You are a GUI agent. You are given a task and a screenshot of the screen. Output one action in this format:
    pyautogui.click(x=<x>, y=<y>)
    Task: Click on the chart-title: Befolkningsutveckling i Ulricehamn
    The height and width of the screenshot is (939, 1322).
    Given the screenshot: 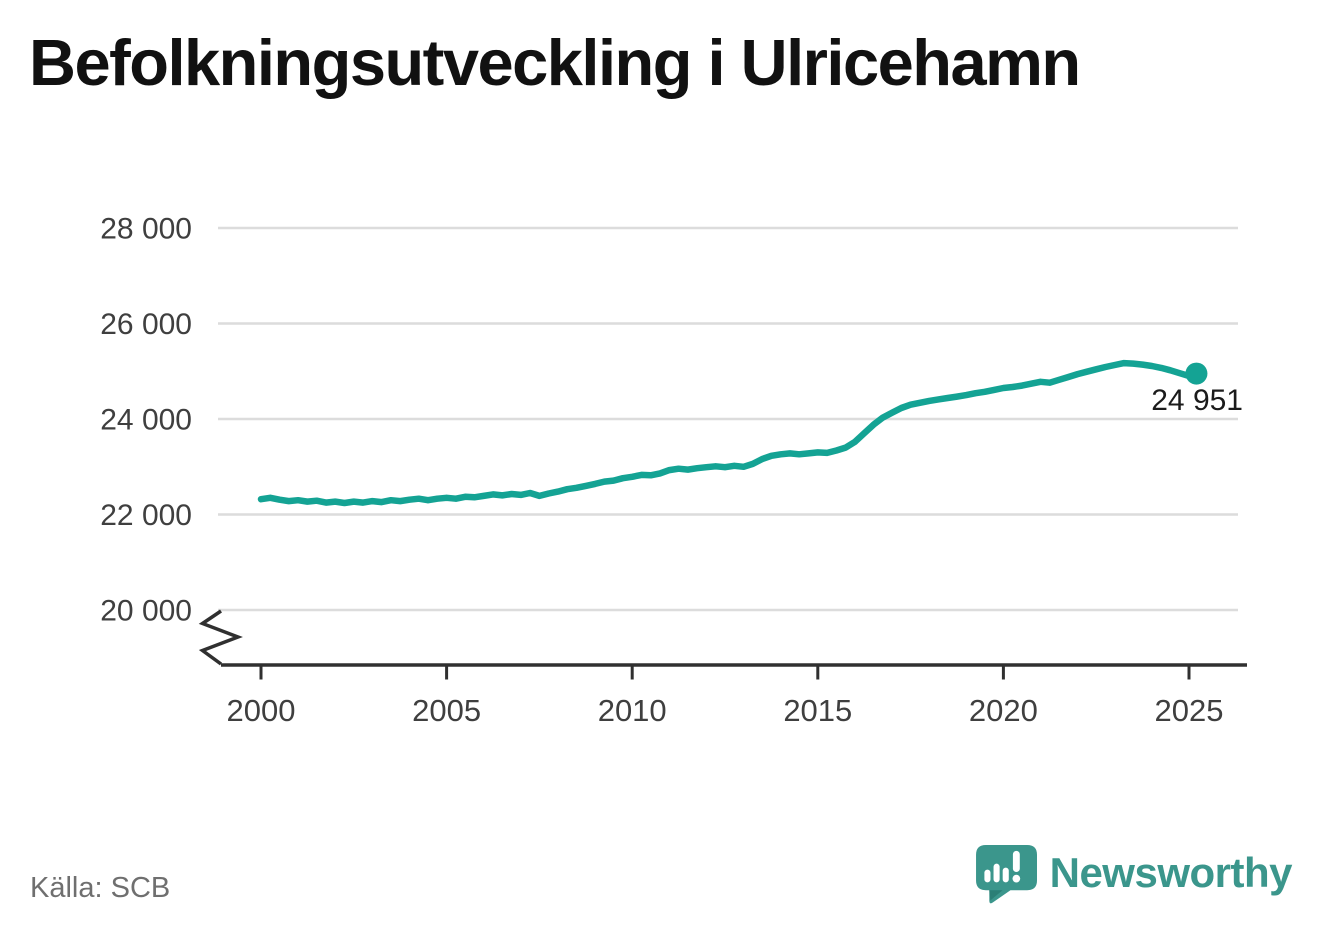 What is the action you would take?
    pyautogui.click(x=555, y=62)
    